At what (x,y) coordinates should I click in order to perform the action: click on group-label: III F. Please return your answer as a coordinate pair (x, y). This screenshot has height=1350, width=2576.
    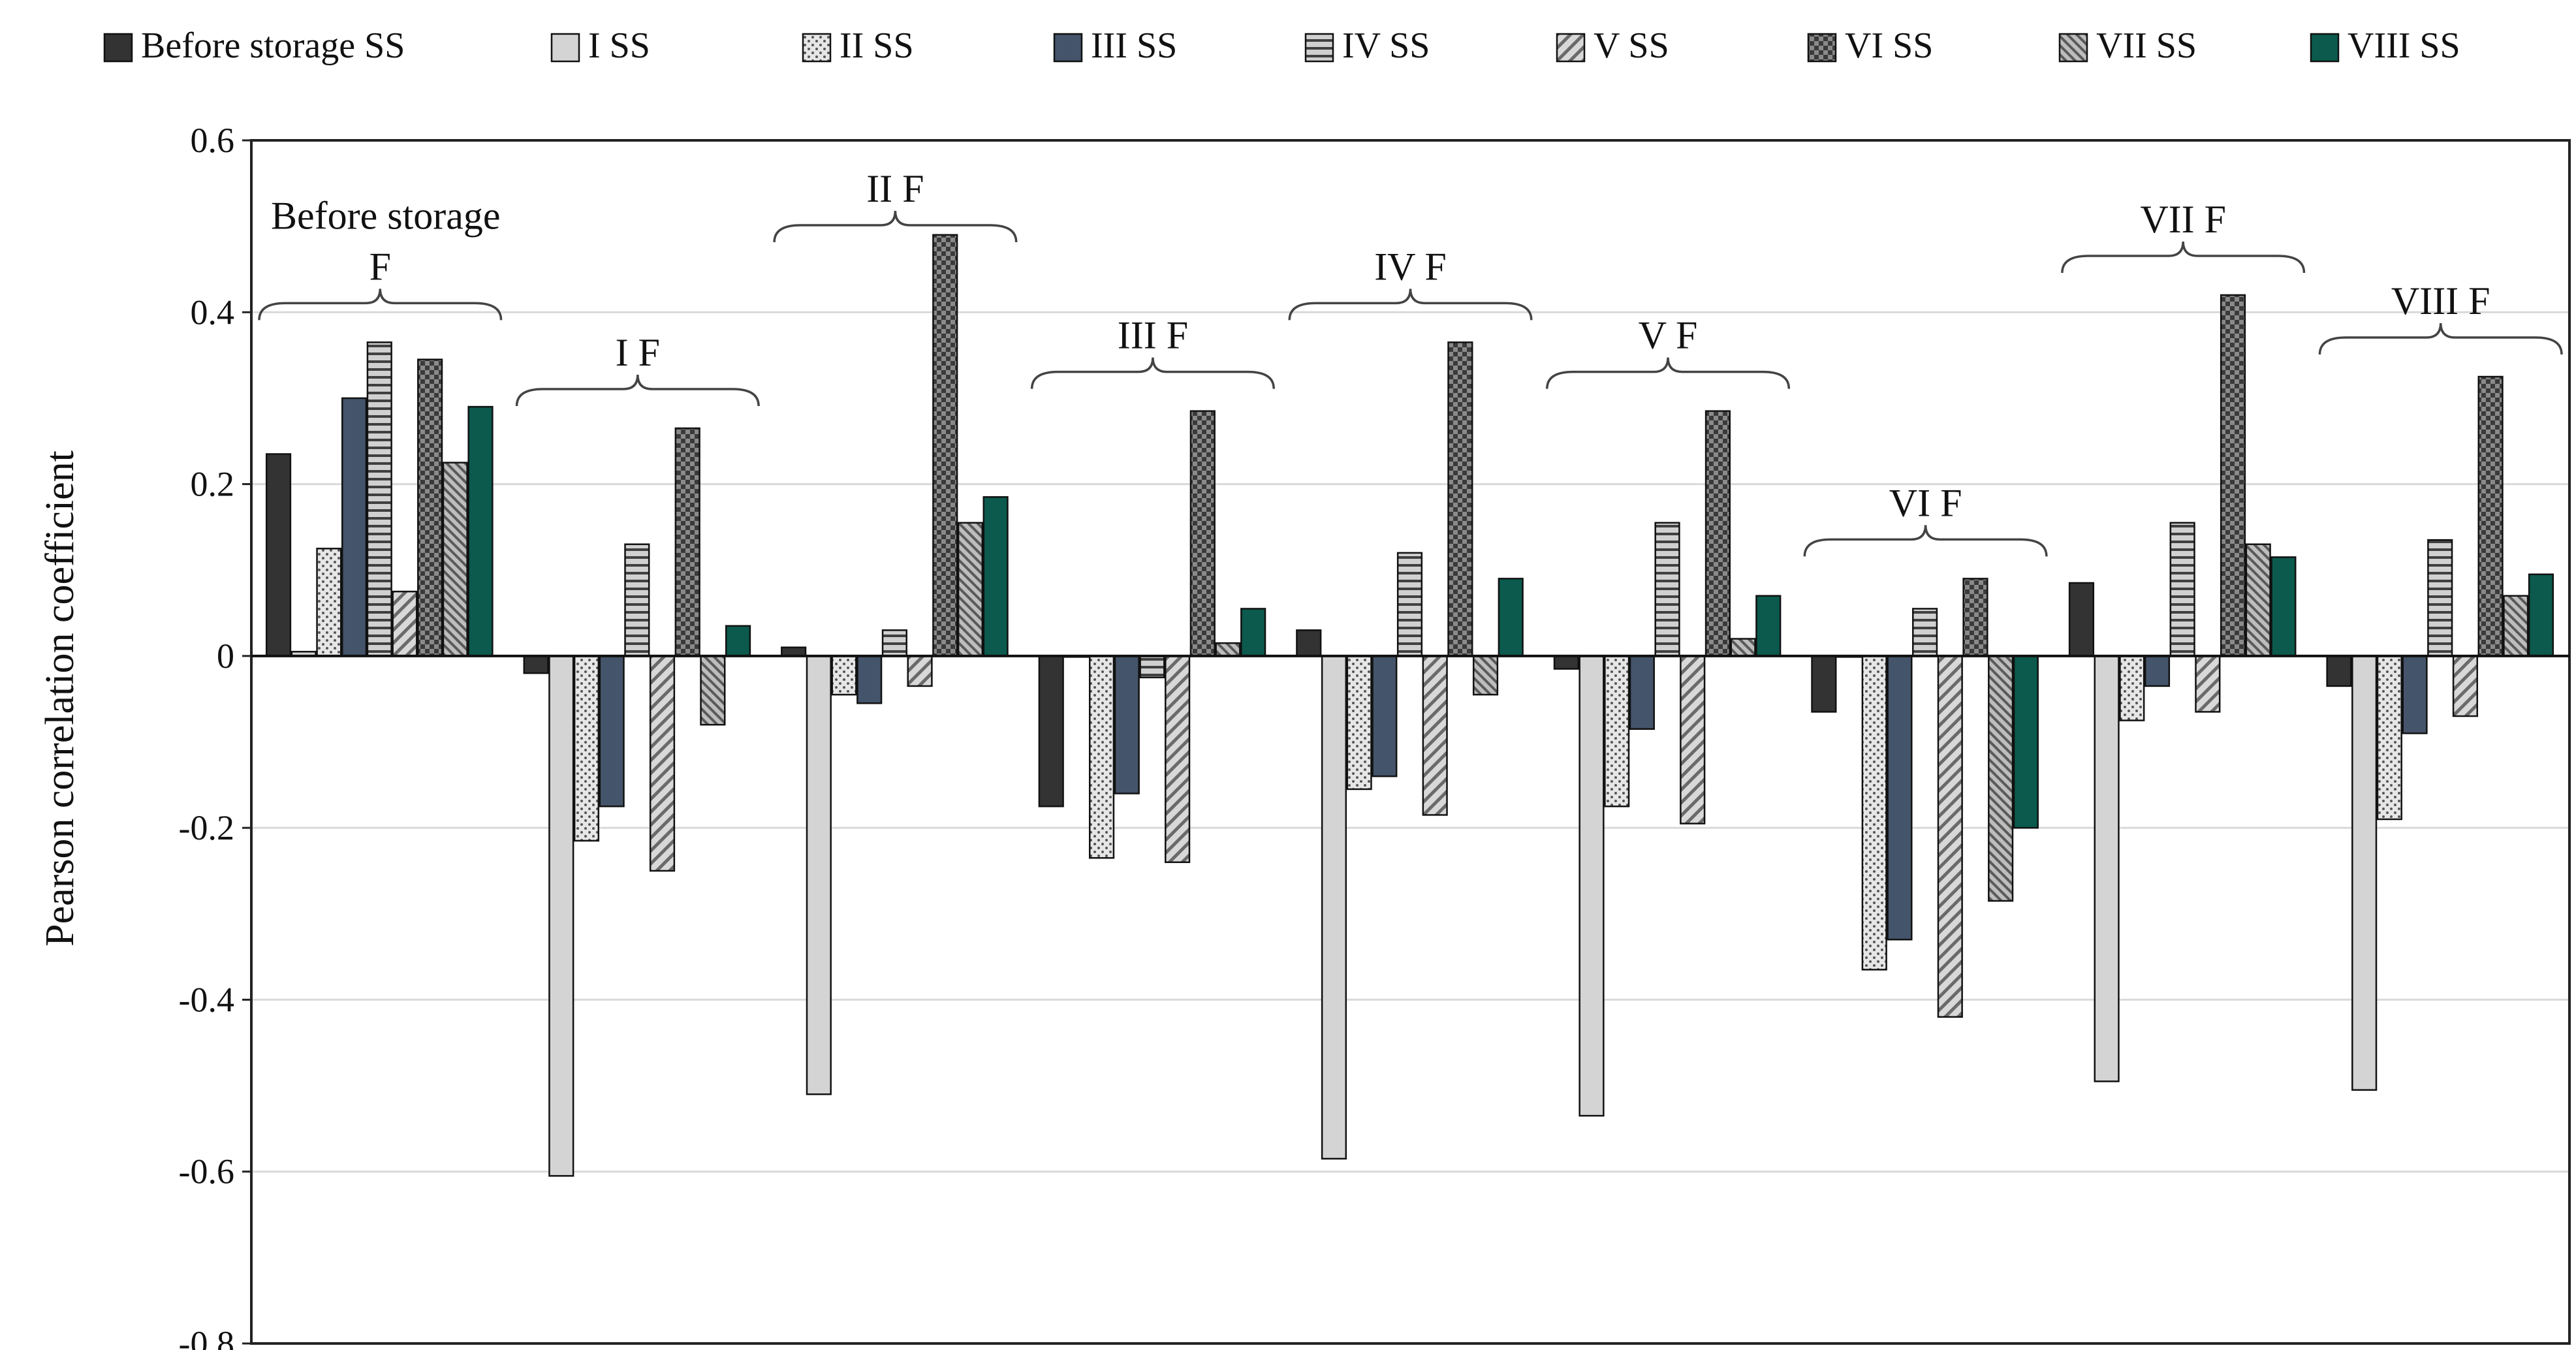
    Looking at the image, I should click on (1153, 335).